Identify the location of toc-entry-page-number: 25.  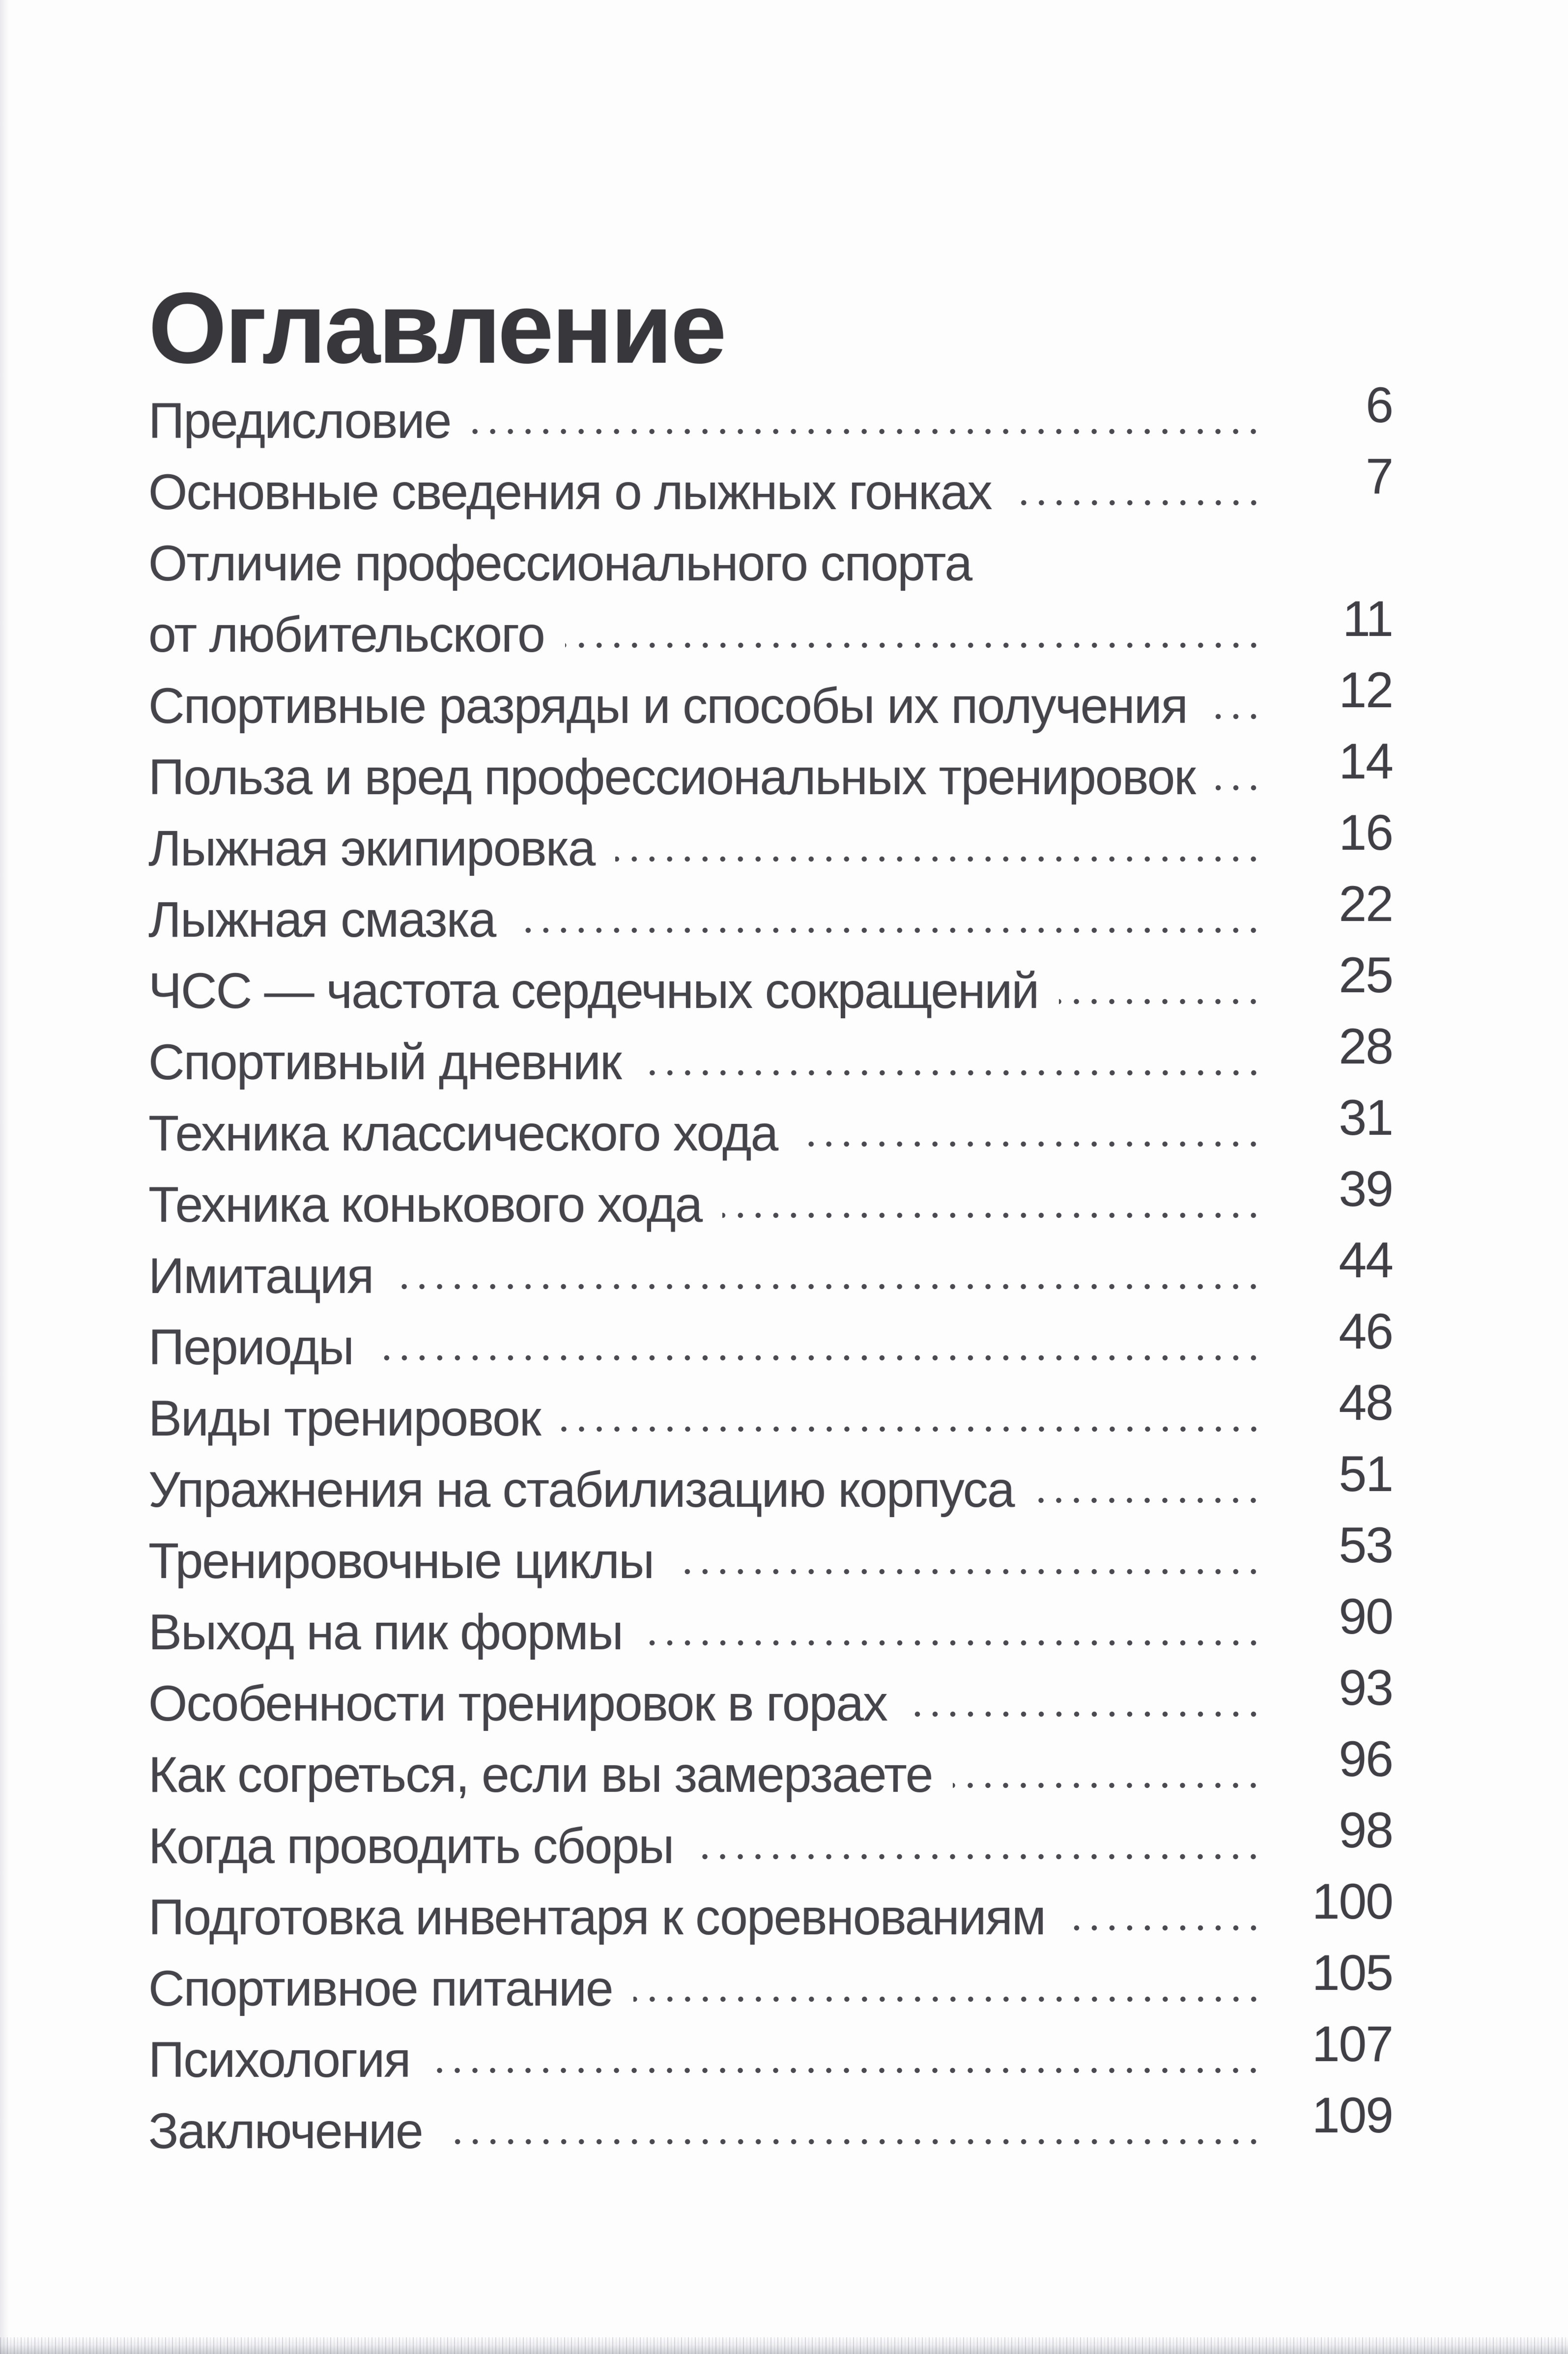
(1366, 975).